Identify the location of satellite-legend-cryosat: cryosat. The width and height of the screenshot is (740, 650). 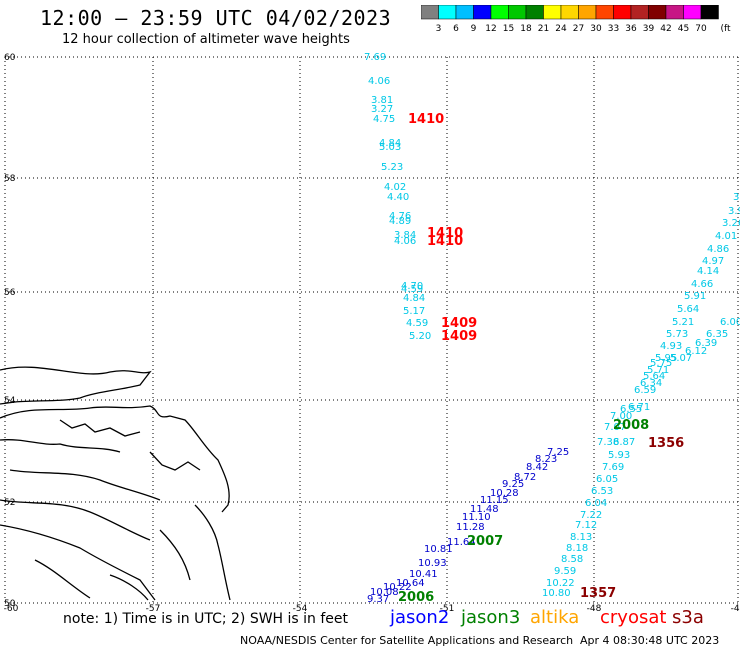
(633, 617).